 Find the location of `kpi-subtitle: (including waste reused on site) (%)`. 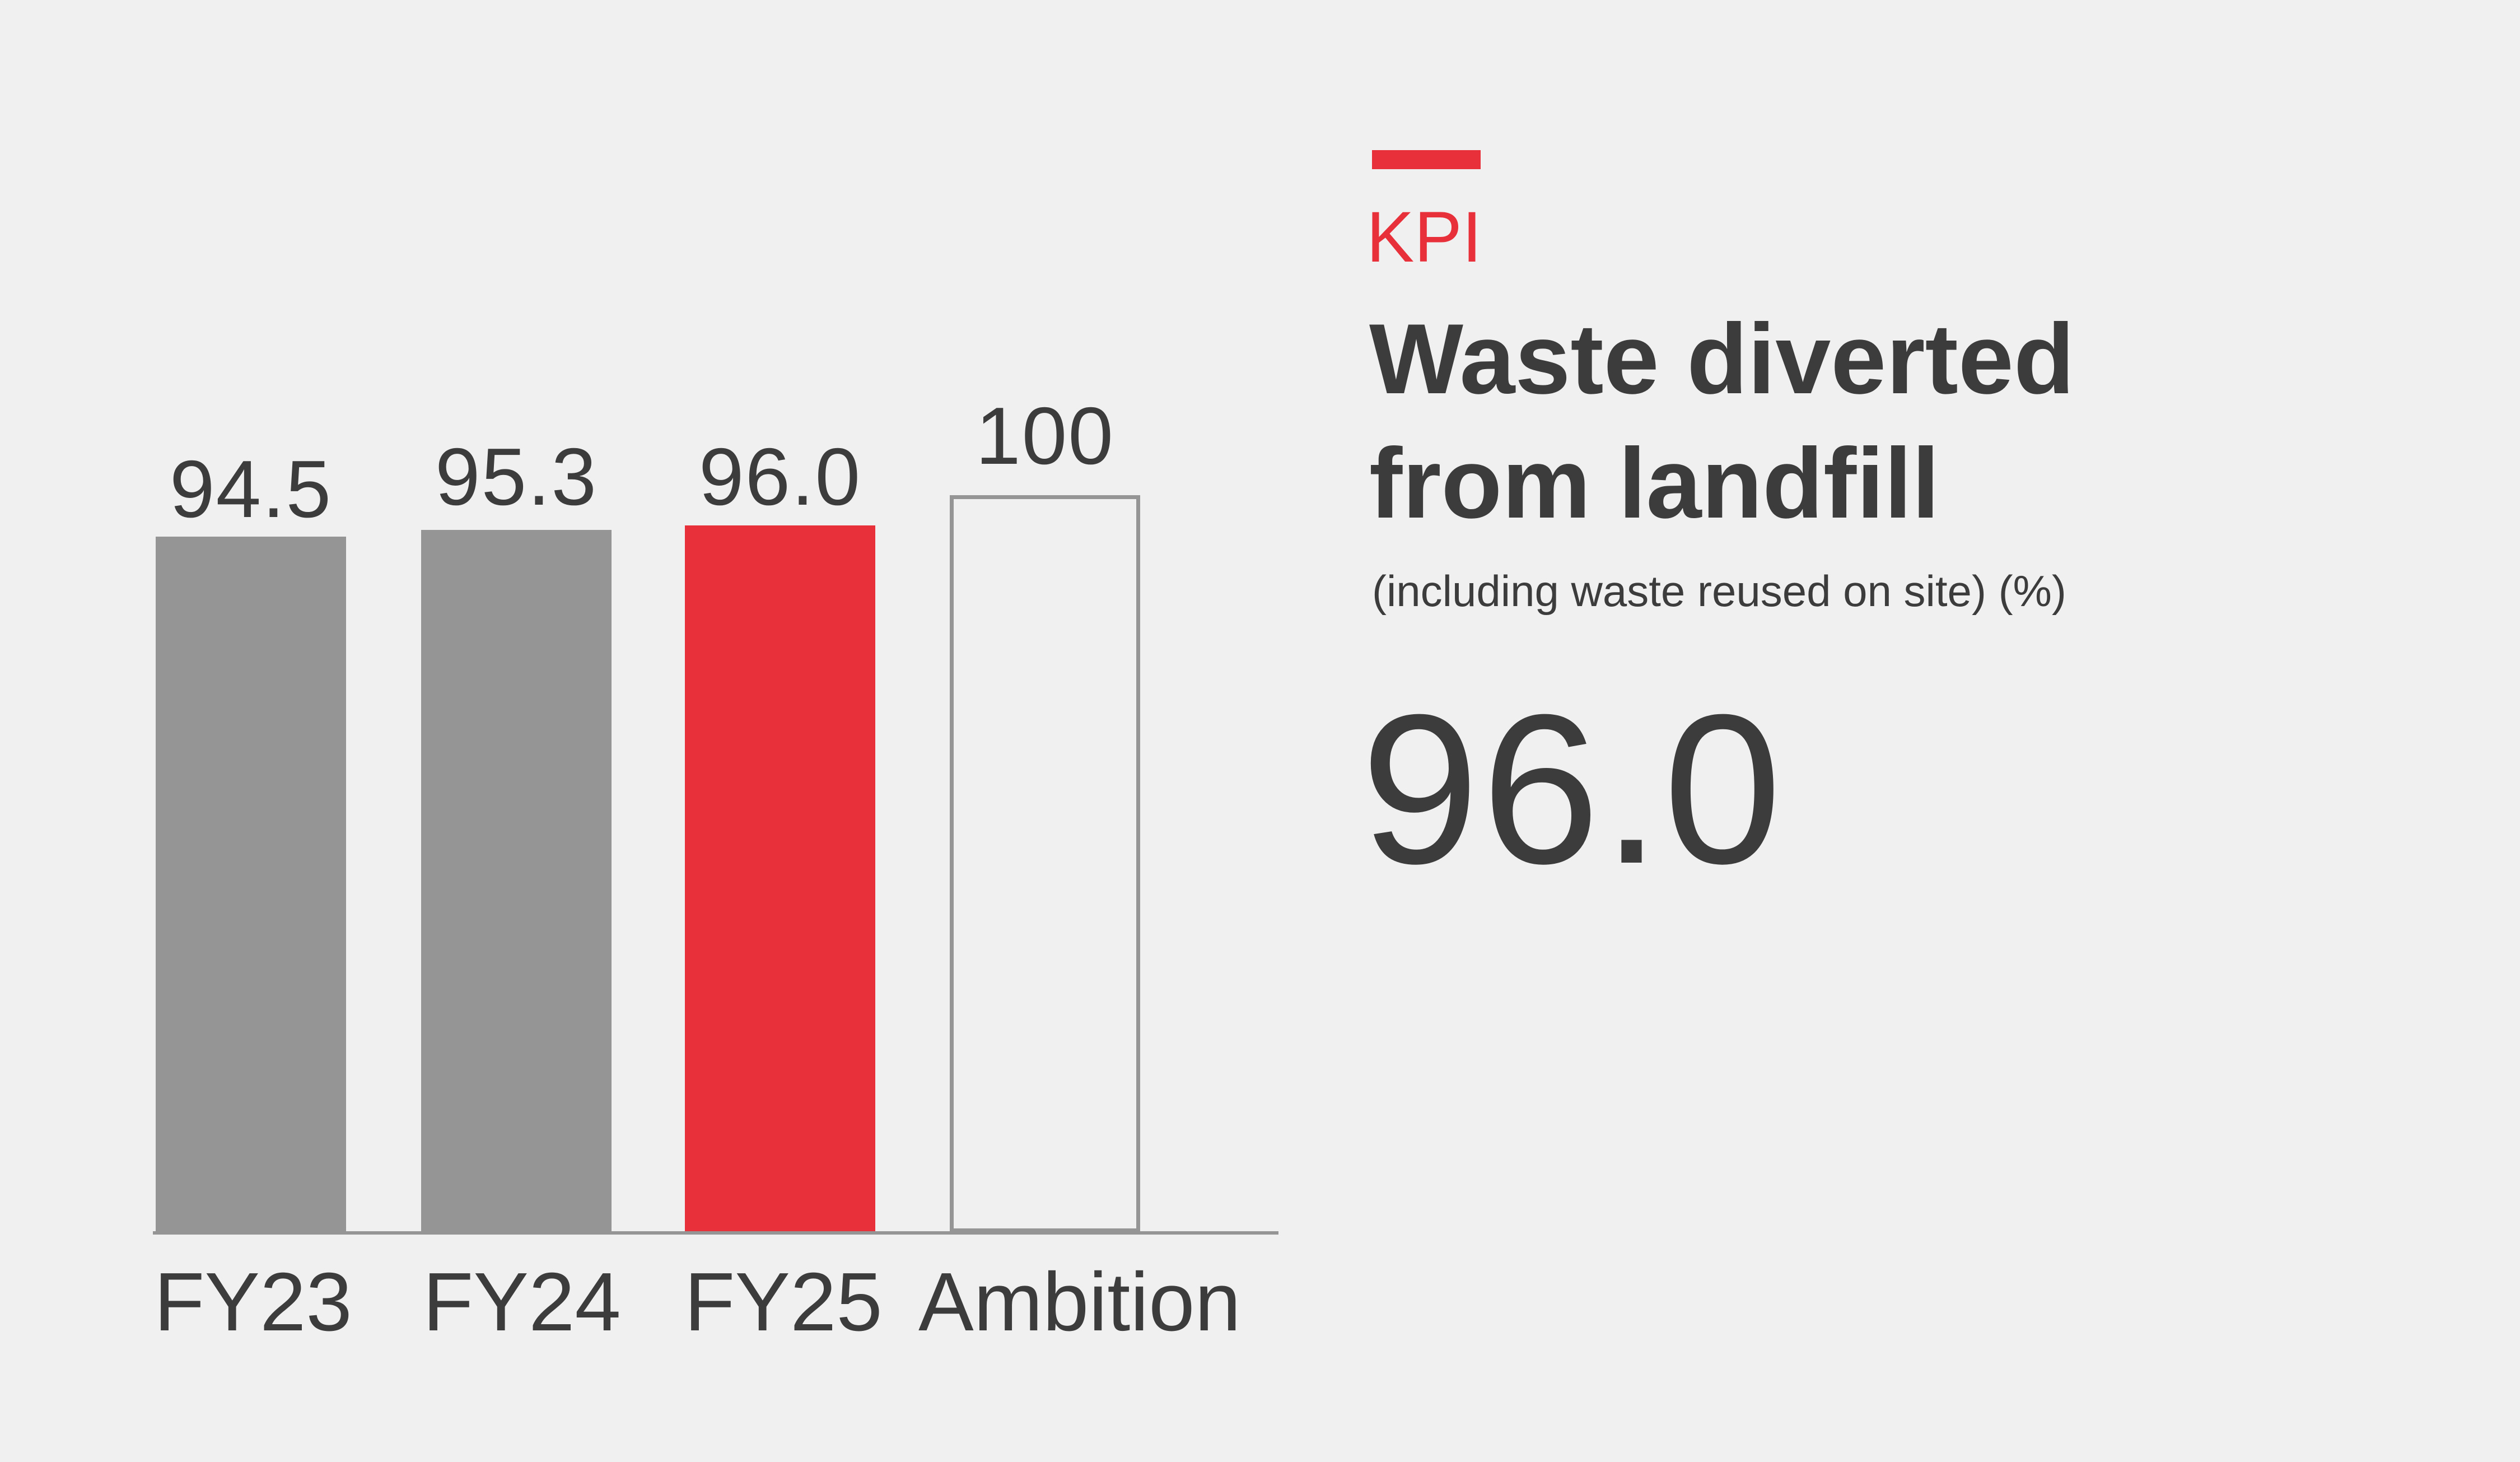

kpi-subtitle: (including waste reused on site) (%) is located at coordinates (1719, 591).